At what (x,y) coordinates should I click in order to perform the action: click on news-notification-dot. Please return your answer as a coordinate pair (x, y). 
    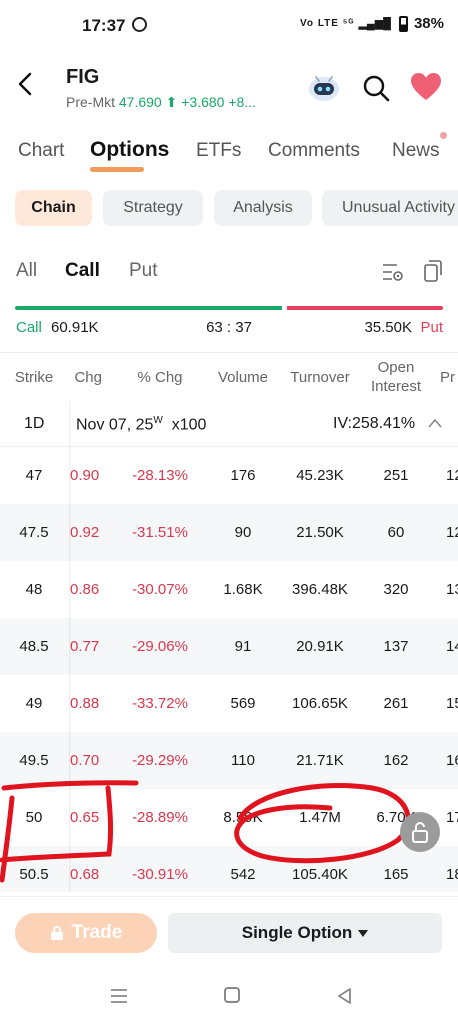
    Looking at the image, I should click on (443, 135).